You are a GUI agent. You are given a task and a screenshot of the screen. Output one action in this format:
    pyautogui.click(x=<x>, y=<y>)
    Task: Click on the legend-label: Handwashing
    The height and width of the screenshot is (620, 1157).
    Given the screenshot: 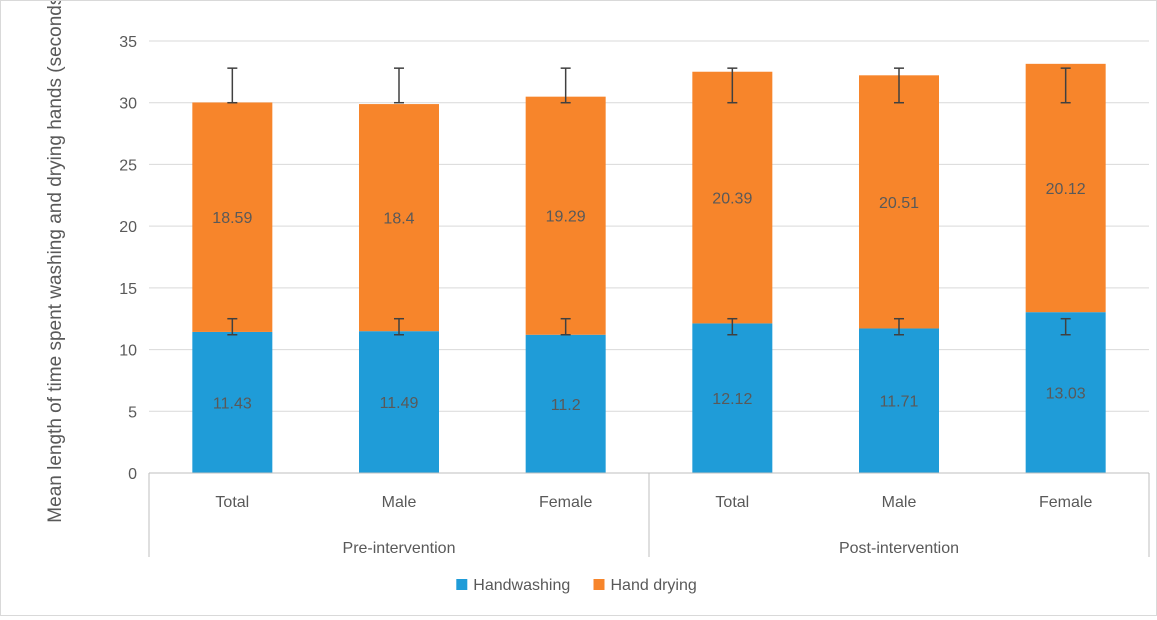 What is the action you would take?
    pyautogui.click(x=521, y=585)
    